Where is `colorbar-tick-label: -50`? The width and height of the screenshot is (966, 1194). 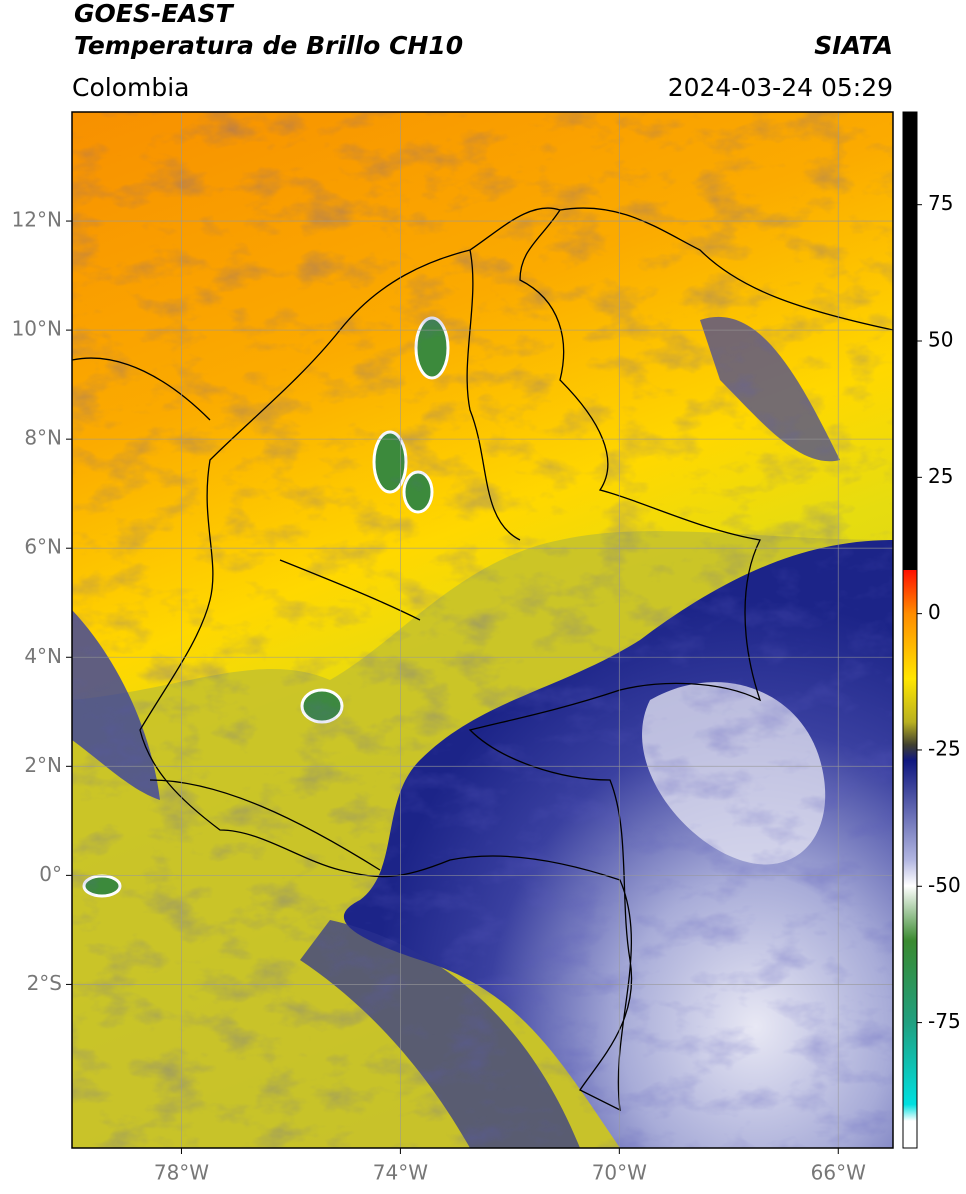
colorbar-tick-label: -50 is located at coordinates (944, 885).